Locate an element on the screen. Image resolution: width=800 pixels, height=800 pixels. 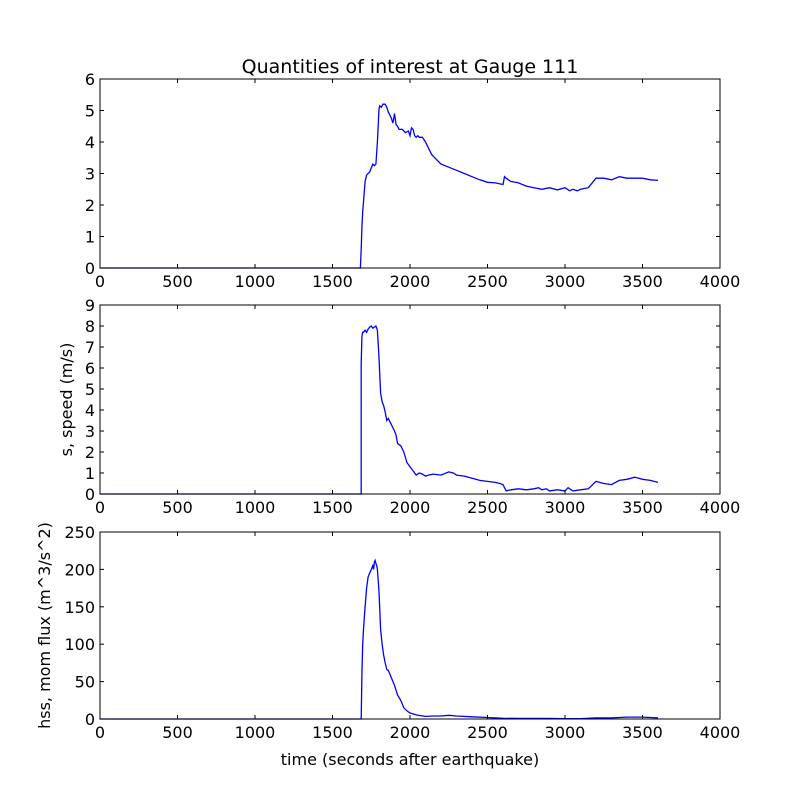
middle-y-axis-label: s, speed (m/s) is located at coordinates (66, 400).